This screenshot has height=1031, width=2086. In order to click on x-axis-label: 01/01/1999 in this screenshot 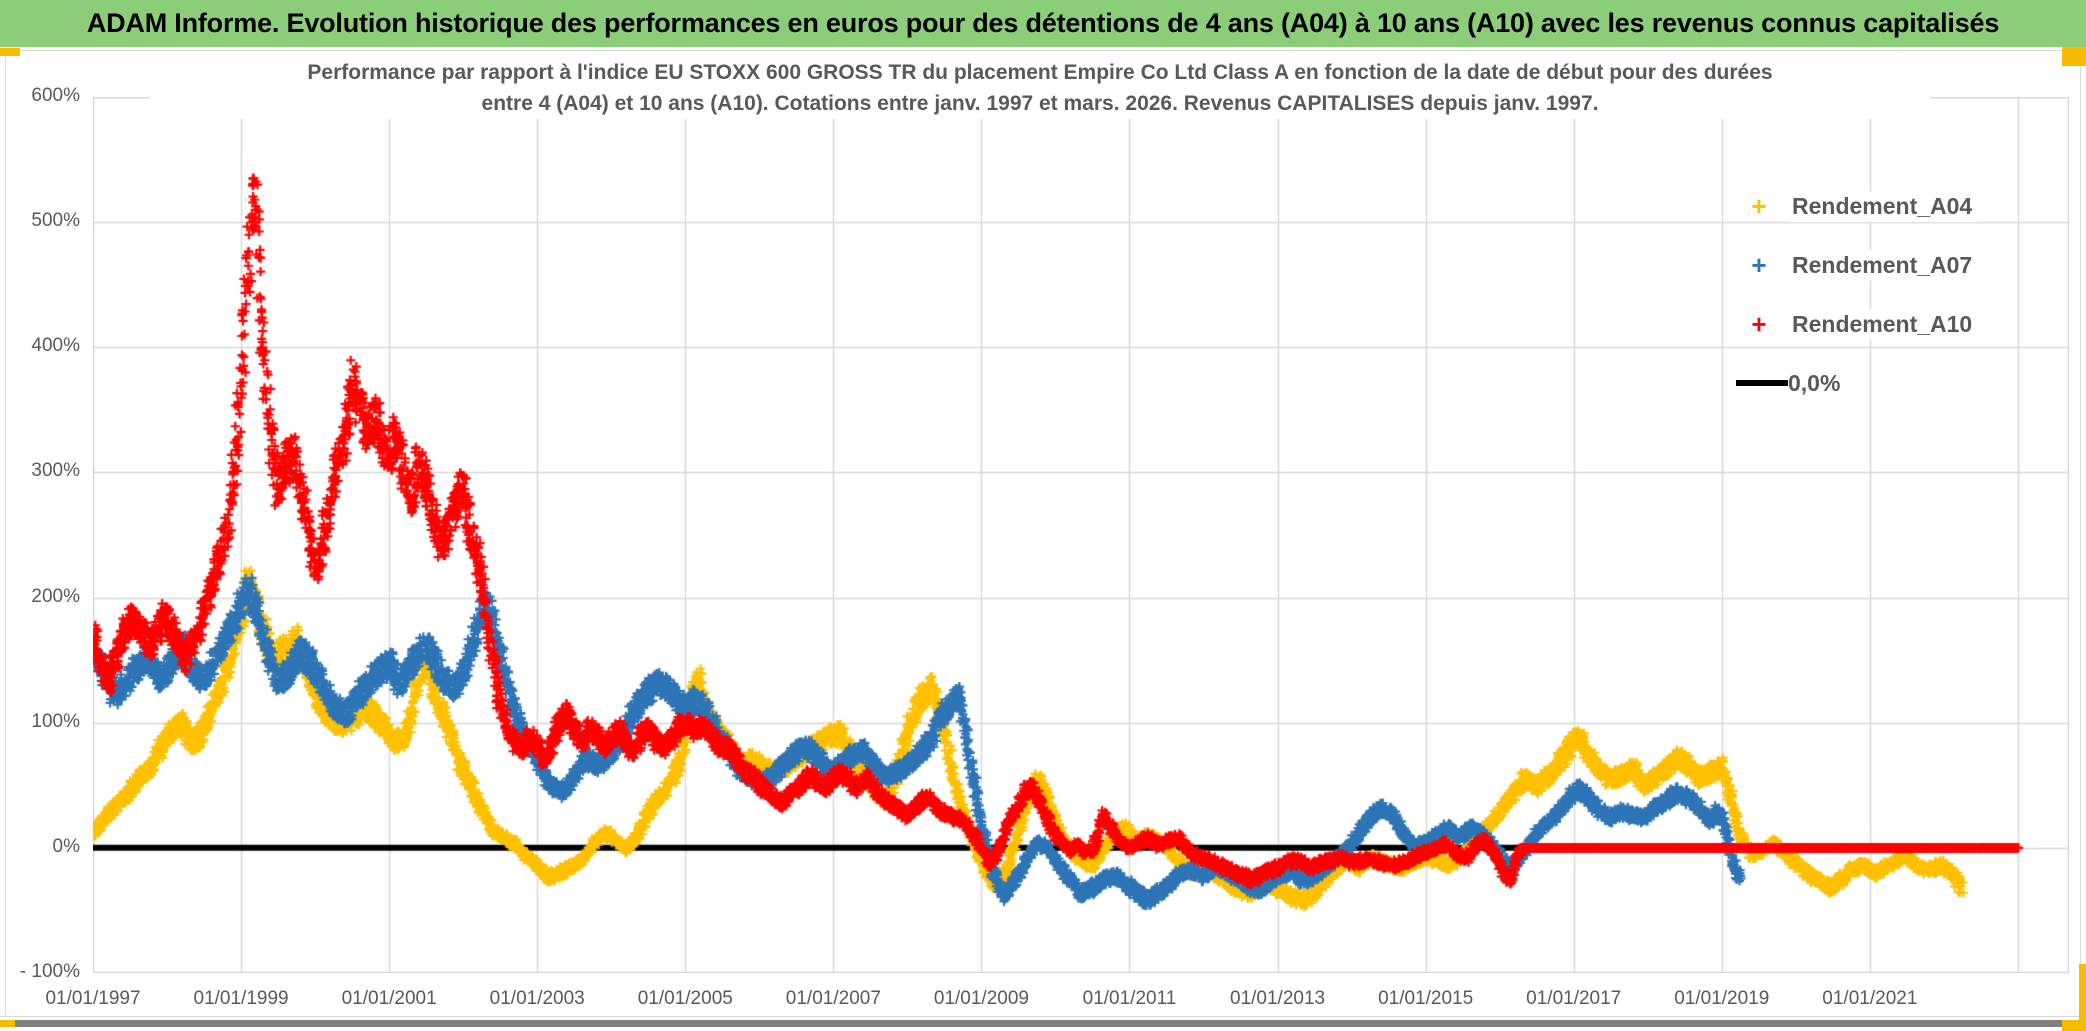, I will do `click(241, 998)`.